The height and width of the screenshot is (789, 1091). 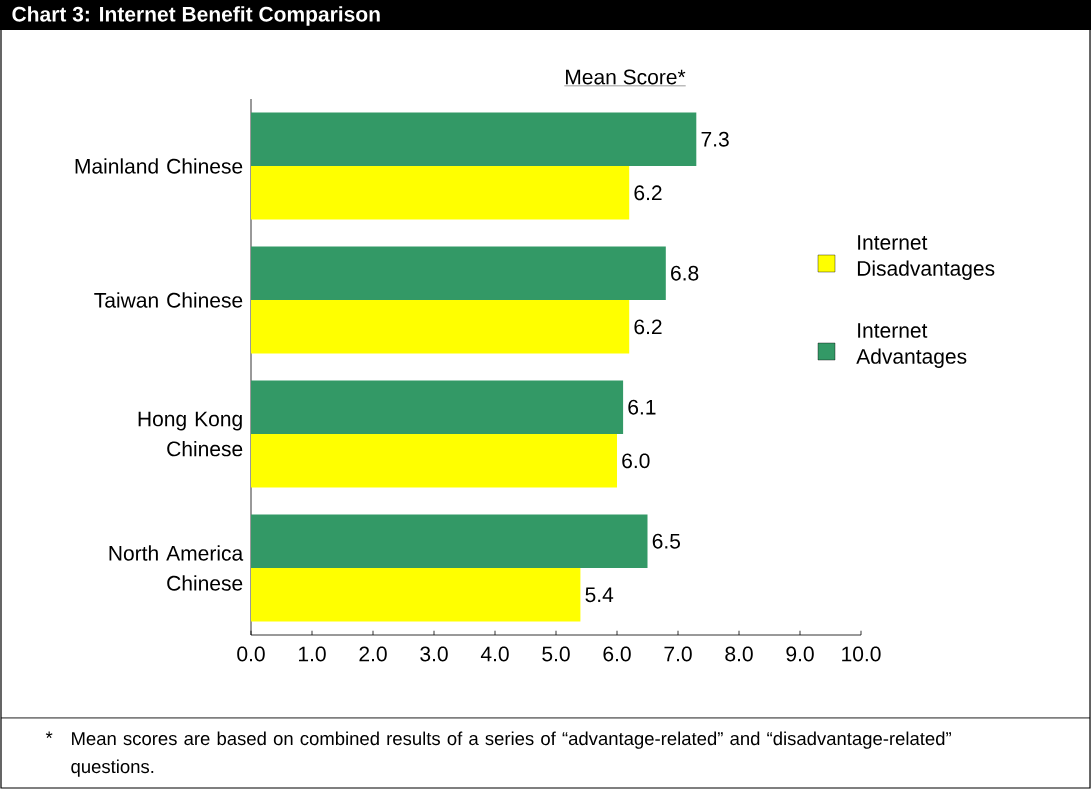 I want to click on y-tick-label: Hong Kong Chinese, so click(x=190, y=434).